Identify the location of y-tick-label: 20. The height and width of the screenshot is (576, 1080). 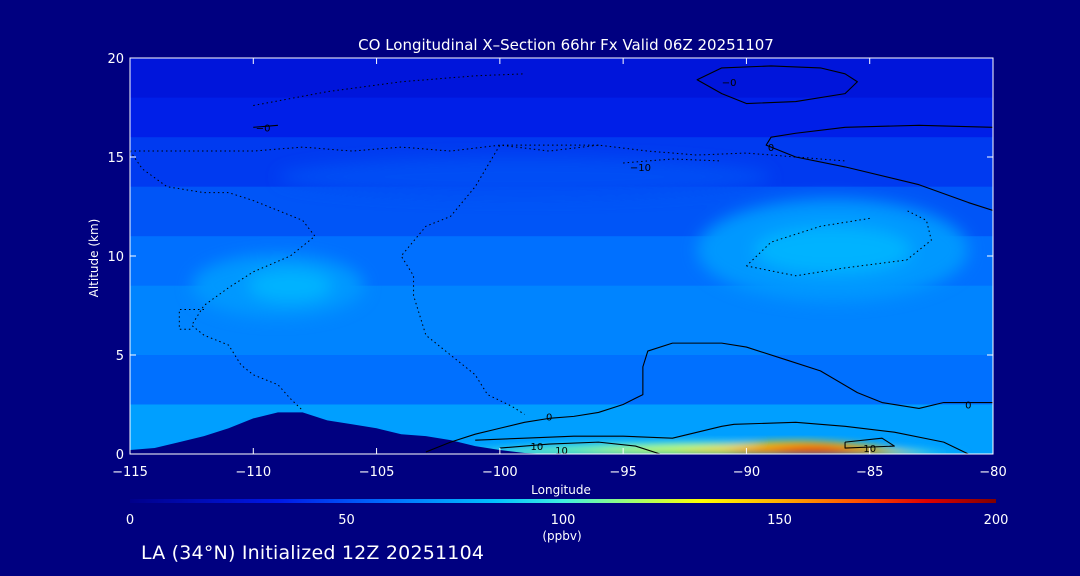
(115, 59).